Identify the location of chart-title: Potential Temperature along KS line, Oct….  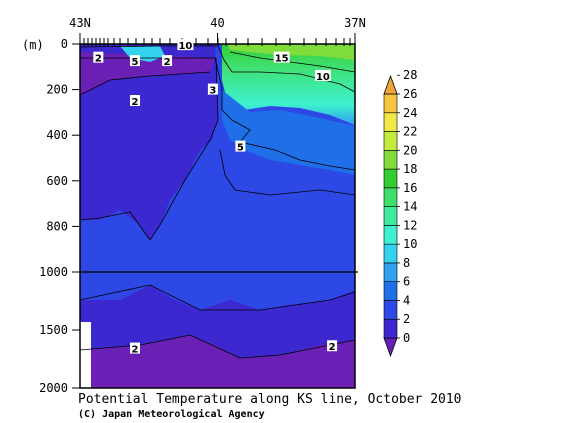
(270, 399).